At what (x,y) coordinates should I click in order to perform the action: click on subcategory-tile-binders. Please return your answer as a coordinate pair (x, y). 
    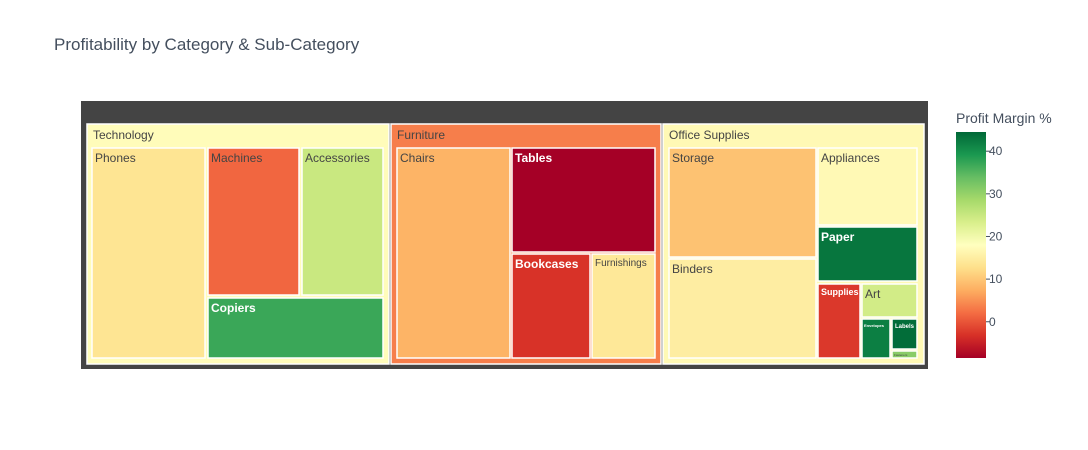
    Looking at the image, I should click on (742, 308).